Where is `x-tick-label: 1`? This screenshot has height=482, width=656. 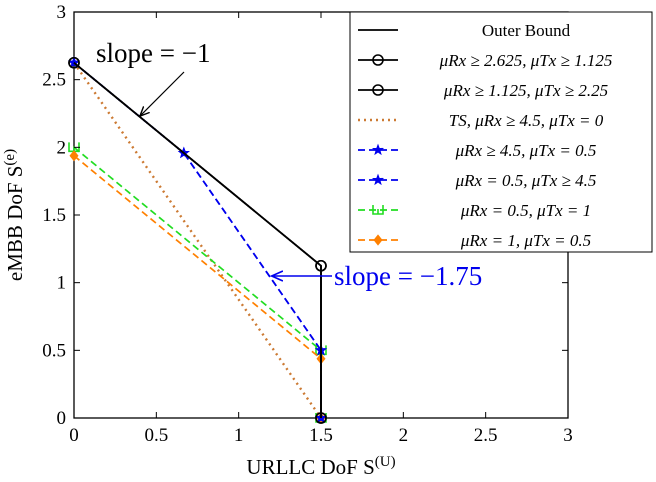
x-tick-label: 1 is located at coordinates (239, 435).